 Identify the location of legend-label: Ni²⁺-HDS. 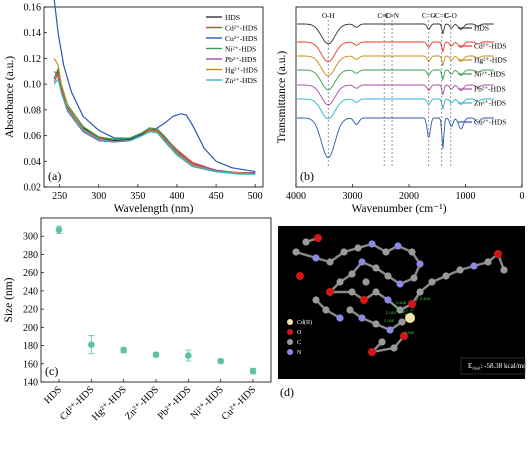
(489, 74).